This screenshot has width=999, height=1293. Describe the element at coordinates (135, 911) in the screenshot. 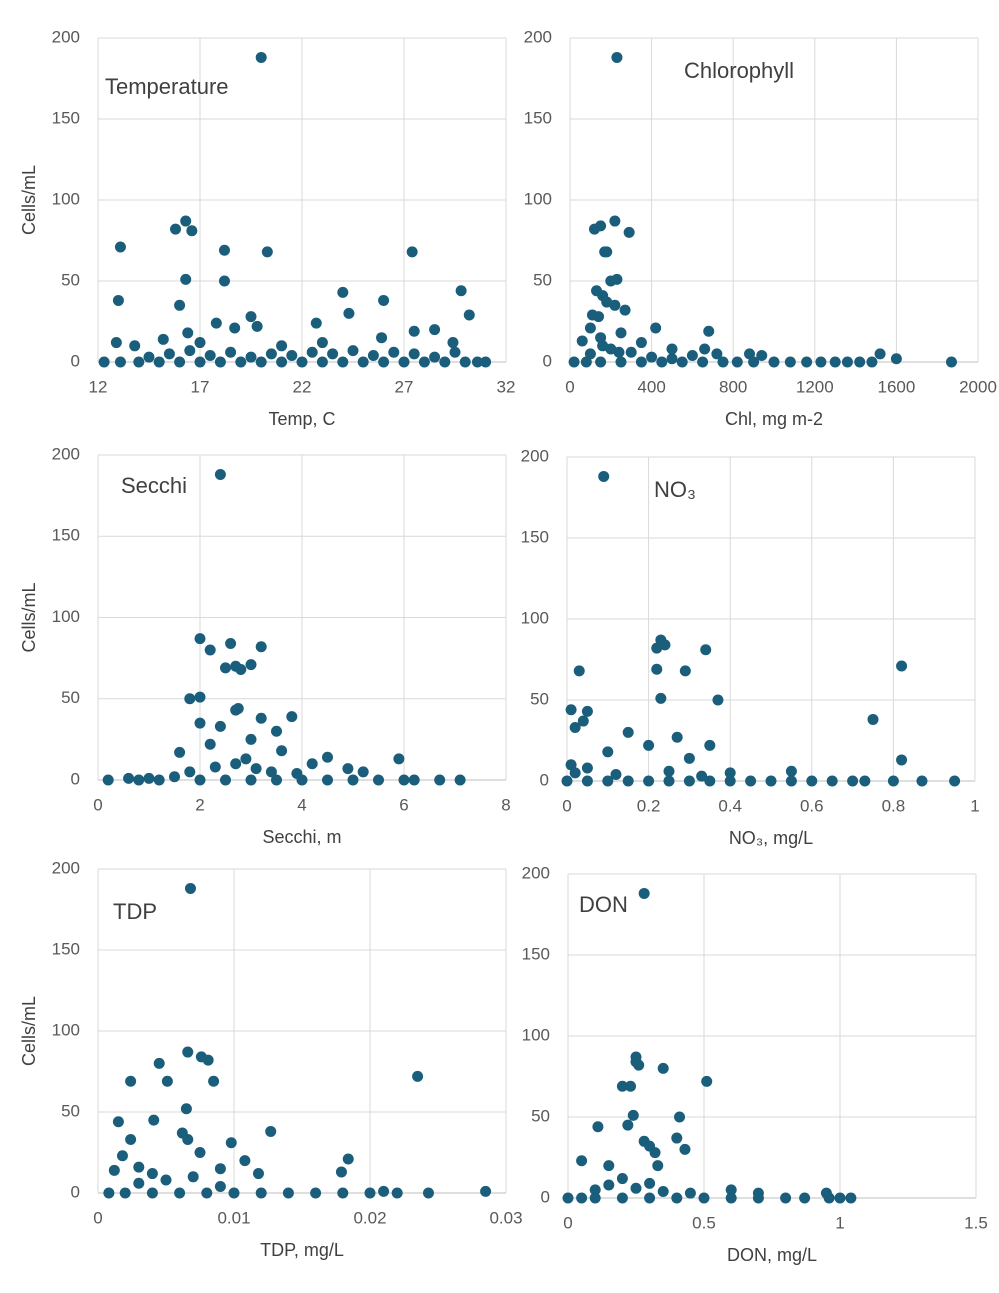

I see `panel-title: TDP` at that location.